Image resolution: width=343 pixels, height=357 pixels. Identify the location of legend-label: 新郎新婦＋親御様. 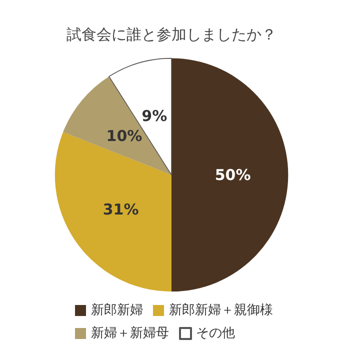
(221, 310).